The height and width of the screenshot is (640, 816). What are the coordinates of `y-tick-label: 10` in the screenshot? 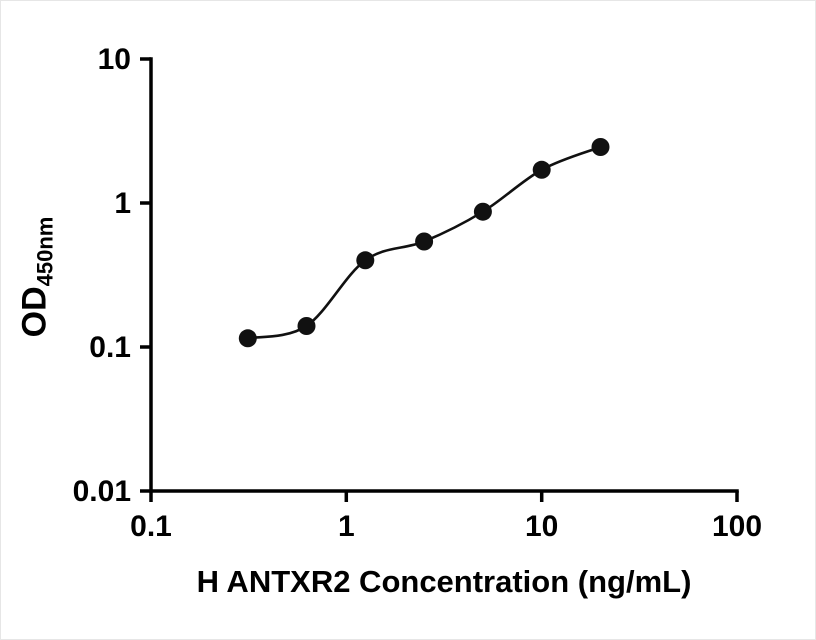 It's located at (114, 59).